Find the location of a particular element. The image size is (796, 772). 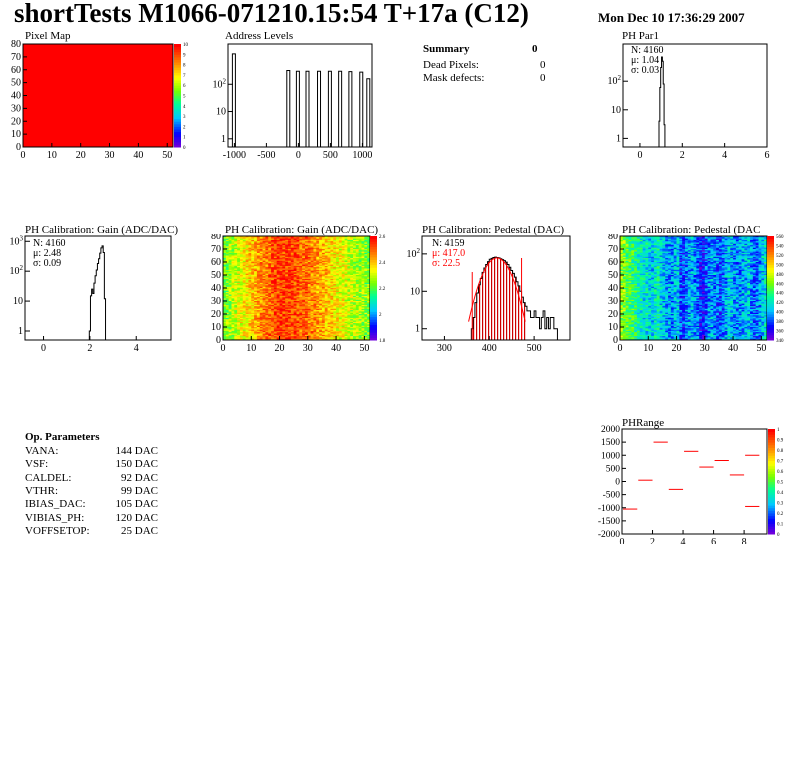

pixel-map-palette-cell is located at coordinates (177, 92).